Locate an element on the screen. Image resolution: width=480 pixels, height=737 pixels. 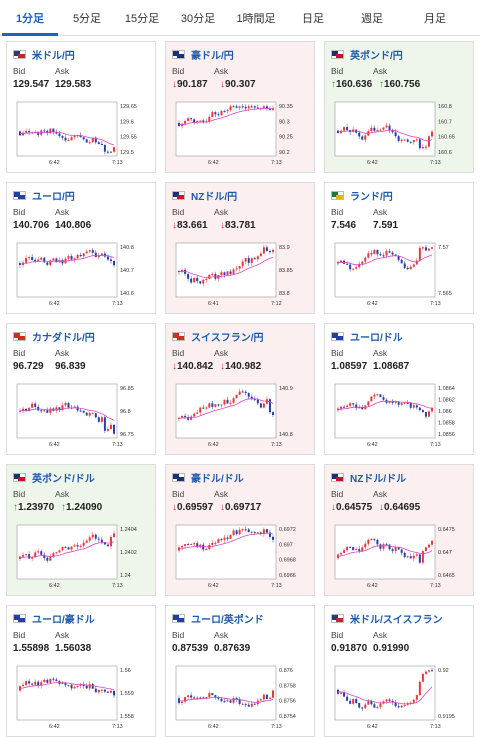
pair-name: ユーロ/豪ドル is located at coordinates (63, 620).